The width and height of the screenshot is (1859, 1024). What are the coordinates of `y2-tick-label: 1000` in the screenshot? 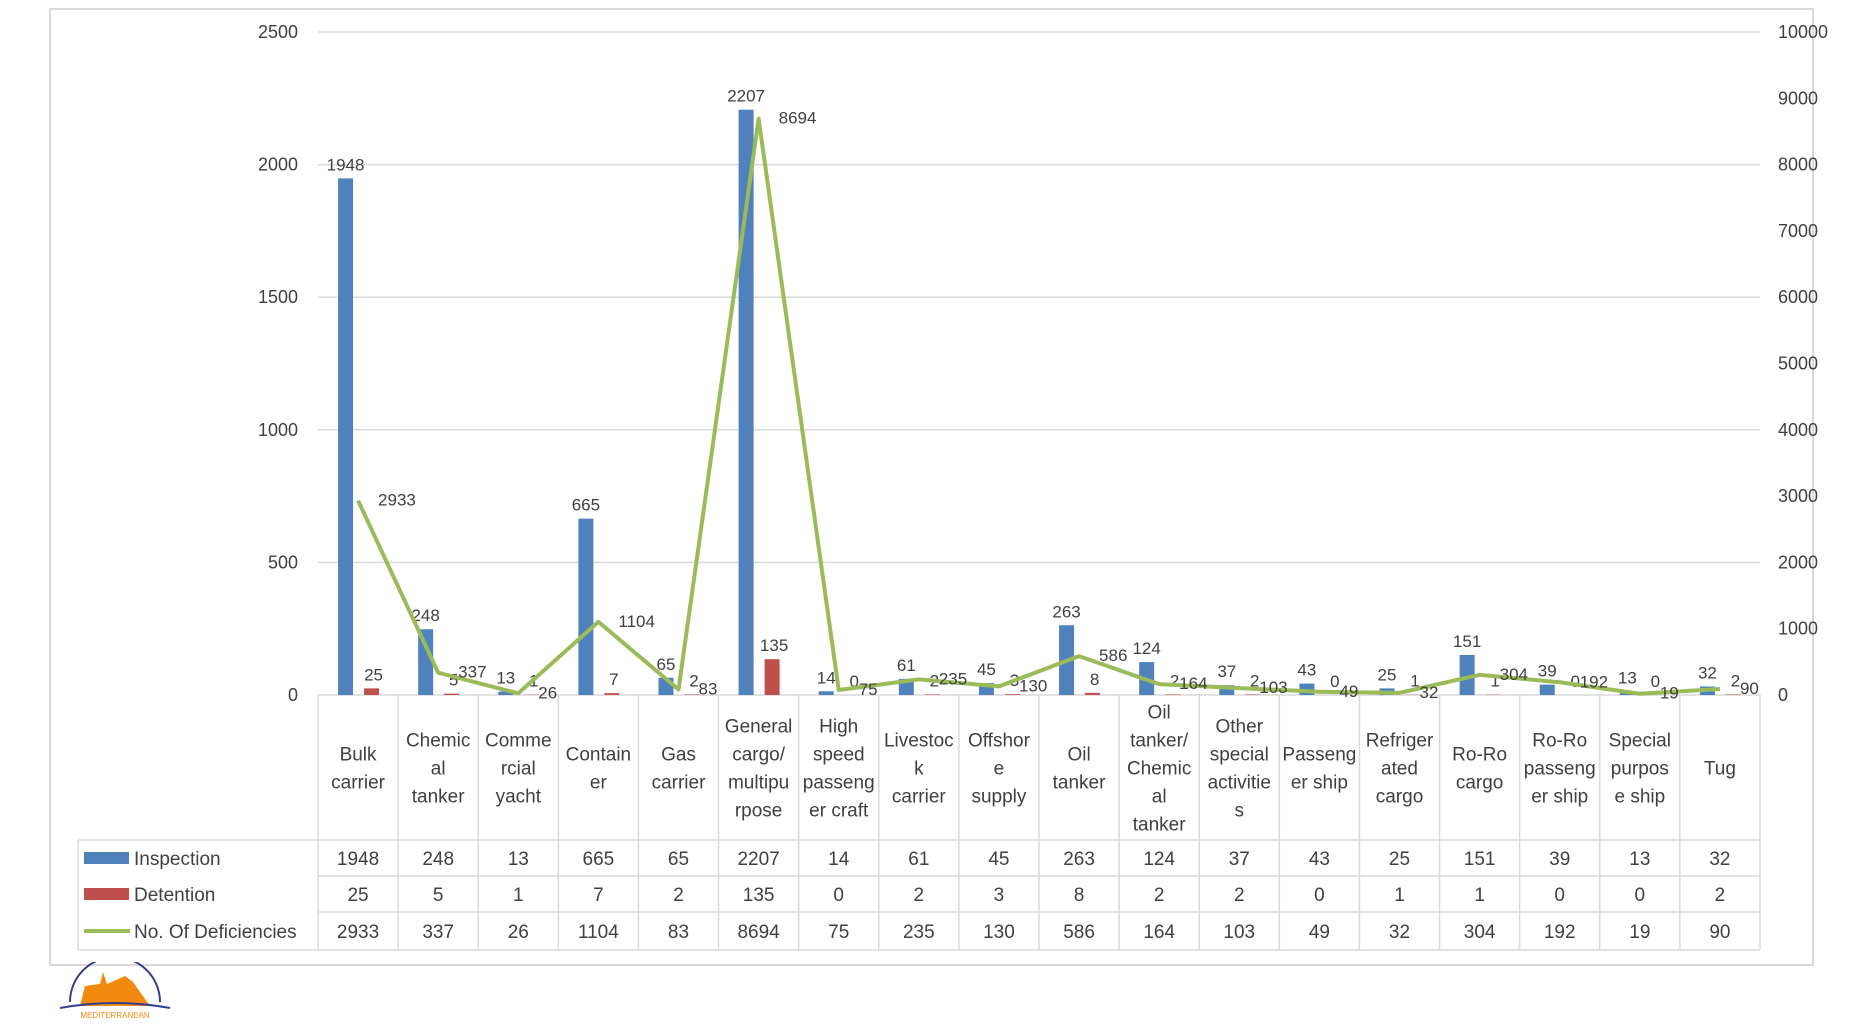 It's located at (1798, 629).